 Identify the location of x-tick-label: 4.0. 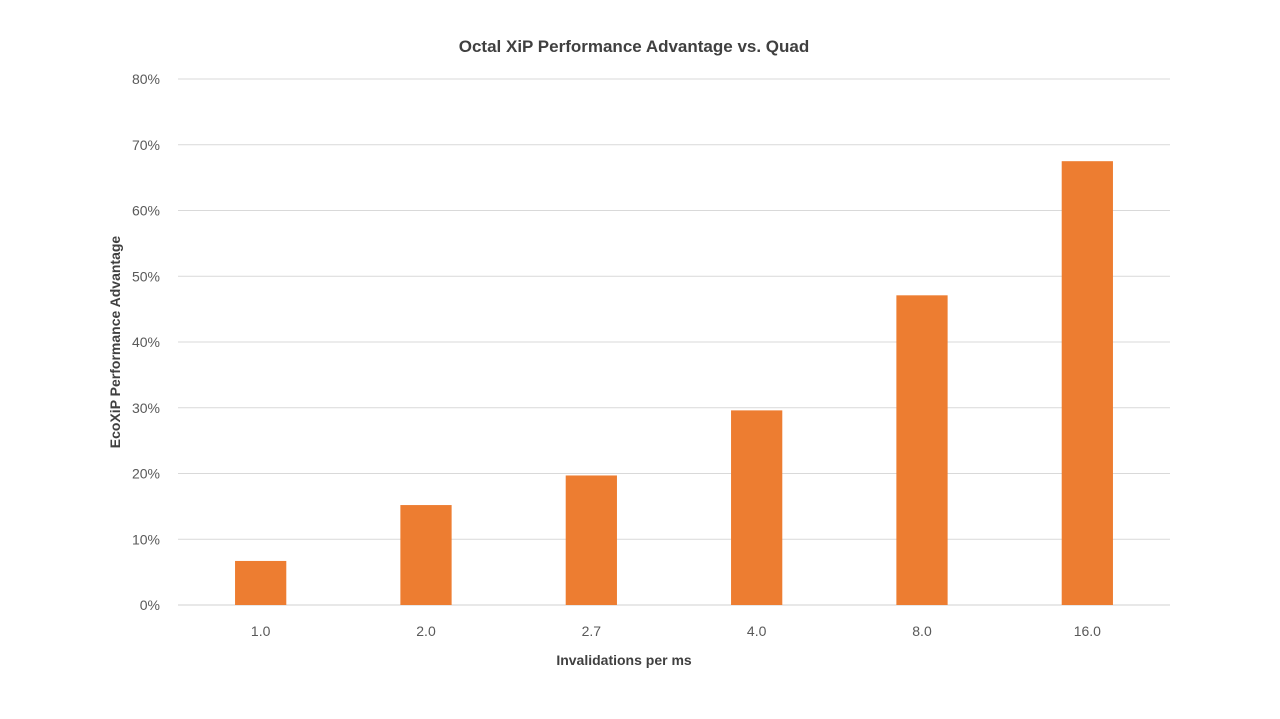
(757, 631).